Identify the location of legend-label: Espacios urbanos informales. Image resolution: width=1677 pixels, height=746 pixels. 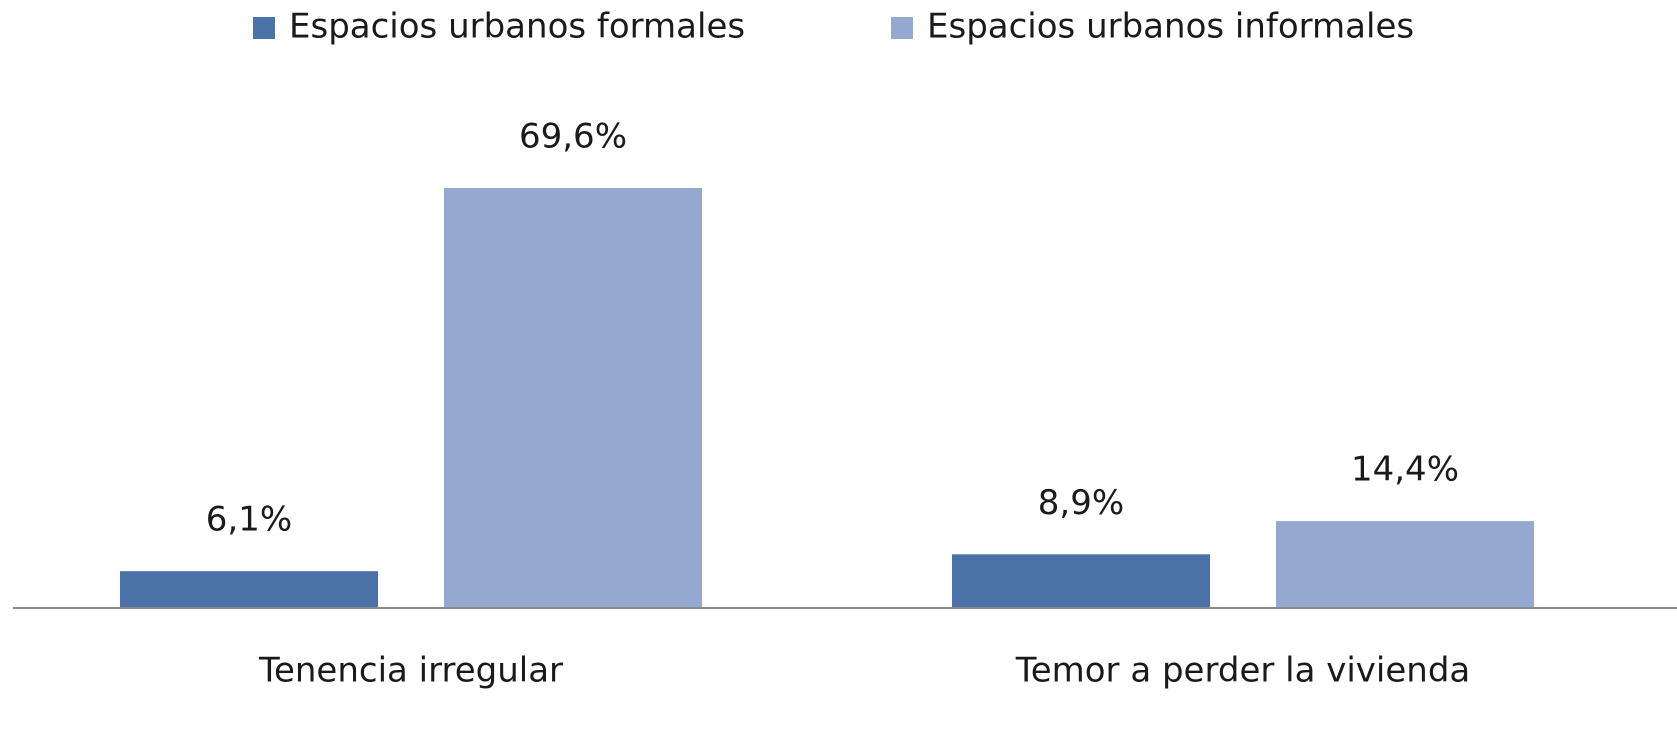
(1170, 27).